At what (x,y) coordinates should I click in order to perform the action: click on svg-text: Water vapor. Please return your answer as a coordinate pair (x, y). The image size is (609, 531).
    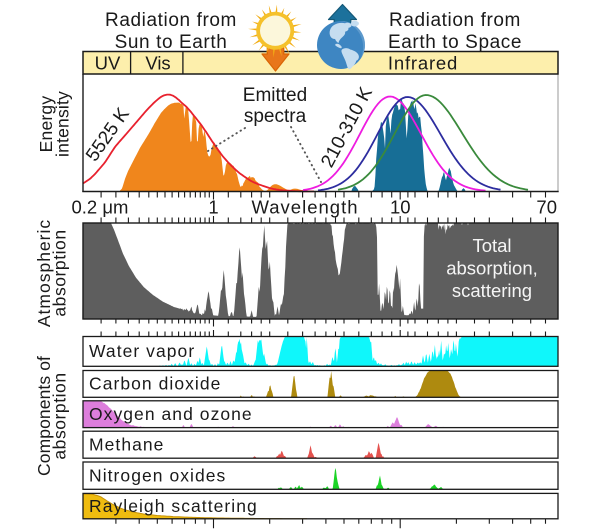
    Looking at the image, I should click on (142, 351).